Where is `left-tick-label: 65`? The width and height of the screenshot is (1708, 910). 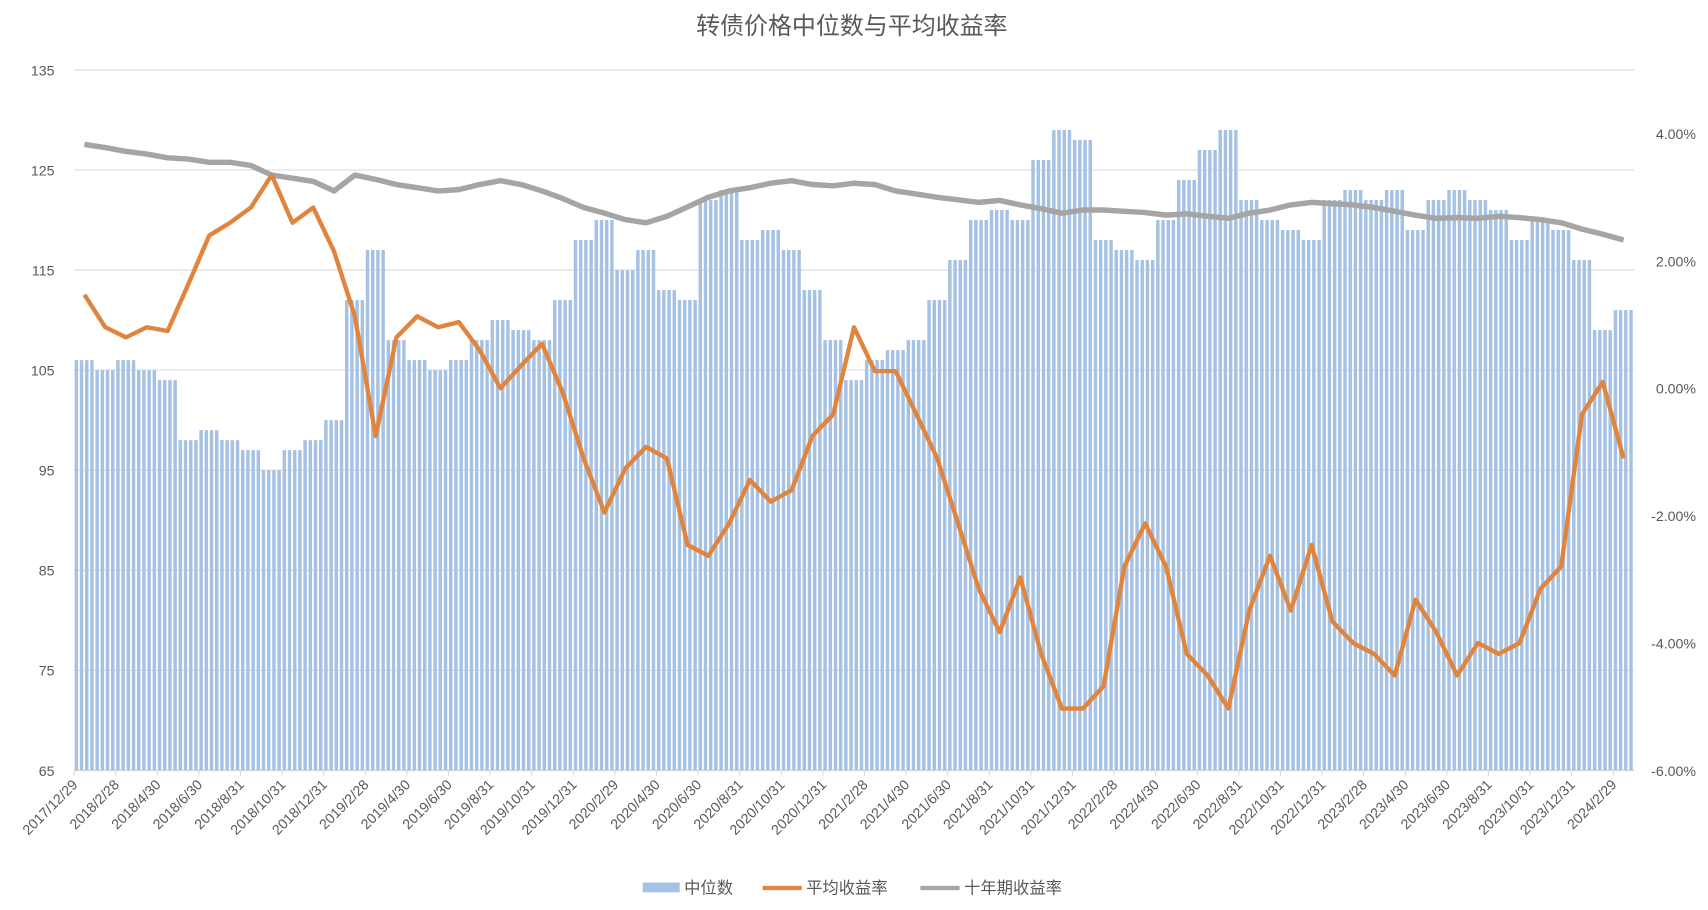 left-tick-label: 65 is located at coordinates (47, 772).